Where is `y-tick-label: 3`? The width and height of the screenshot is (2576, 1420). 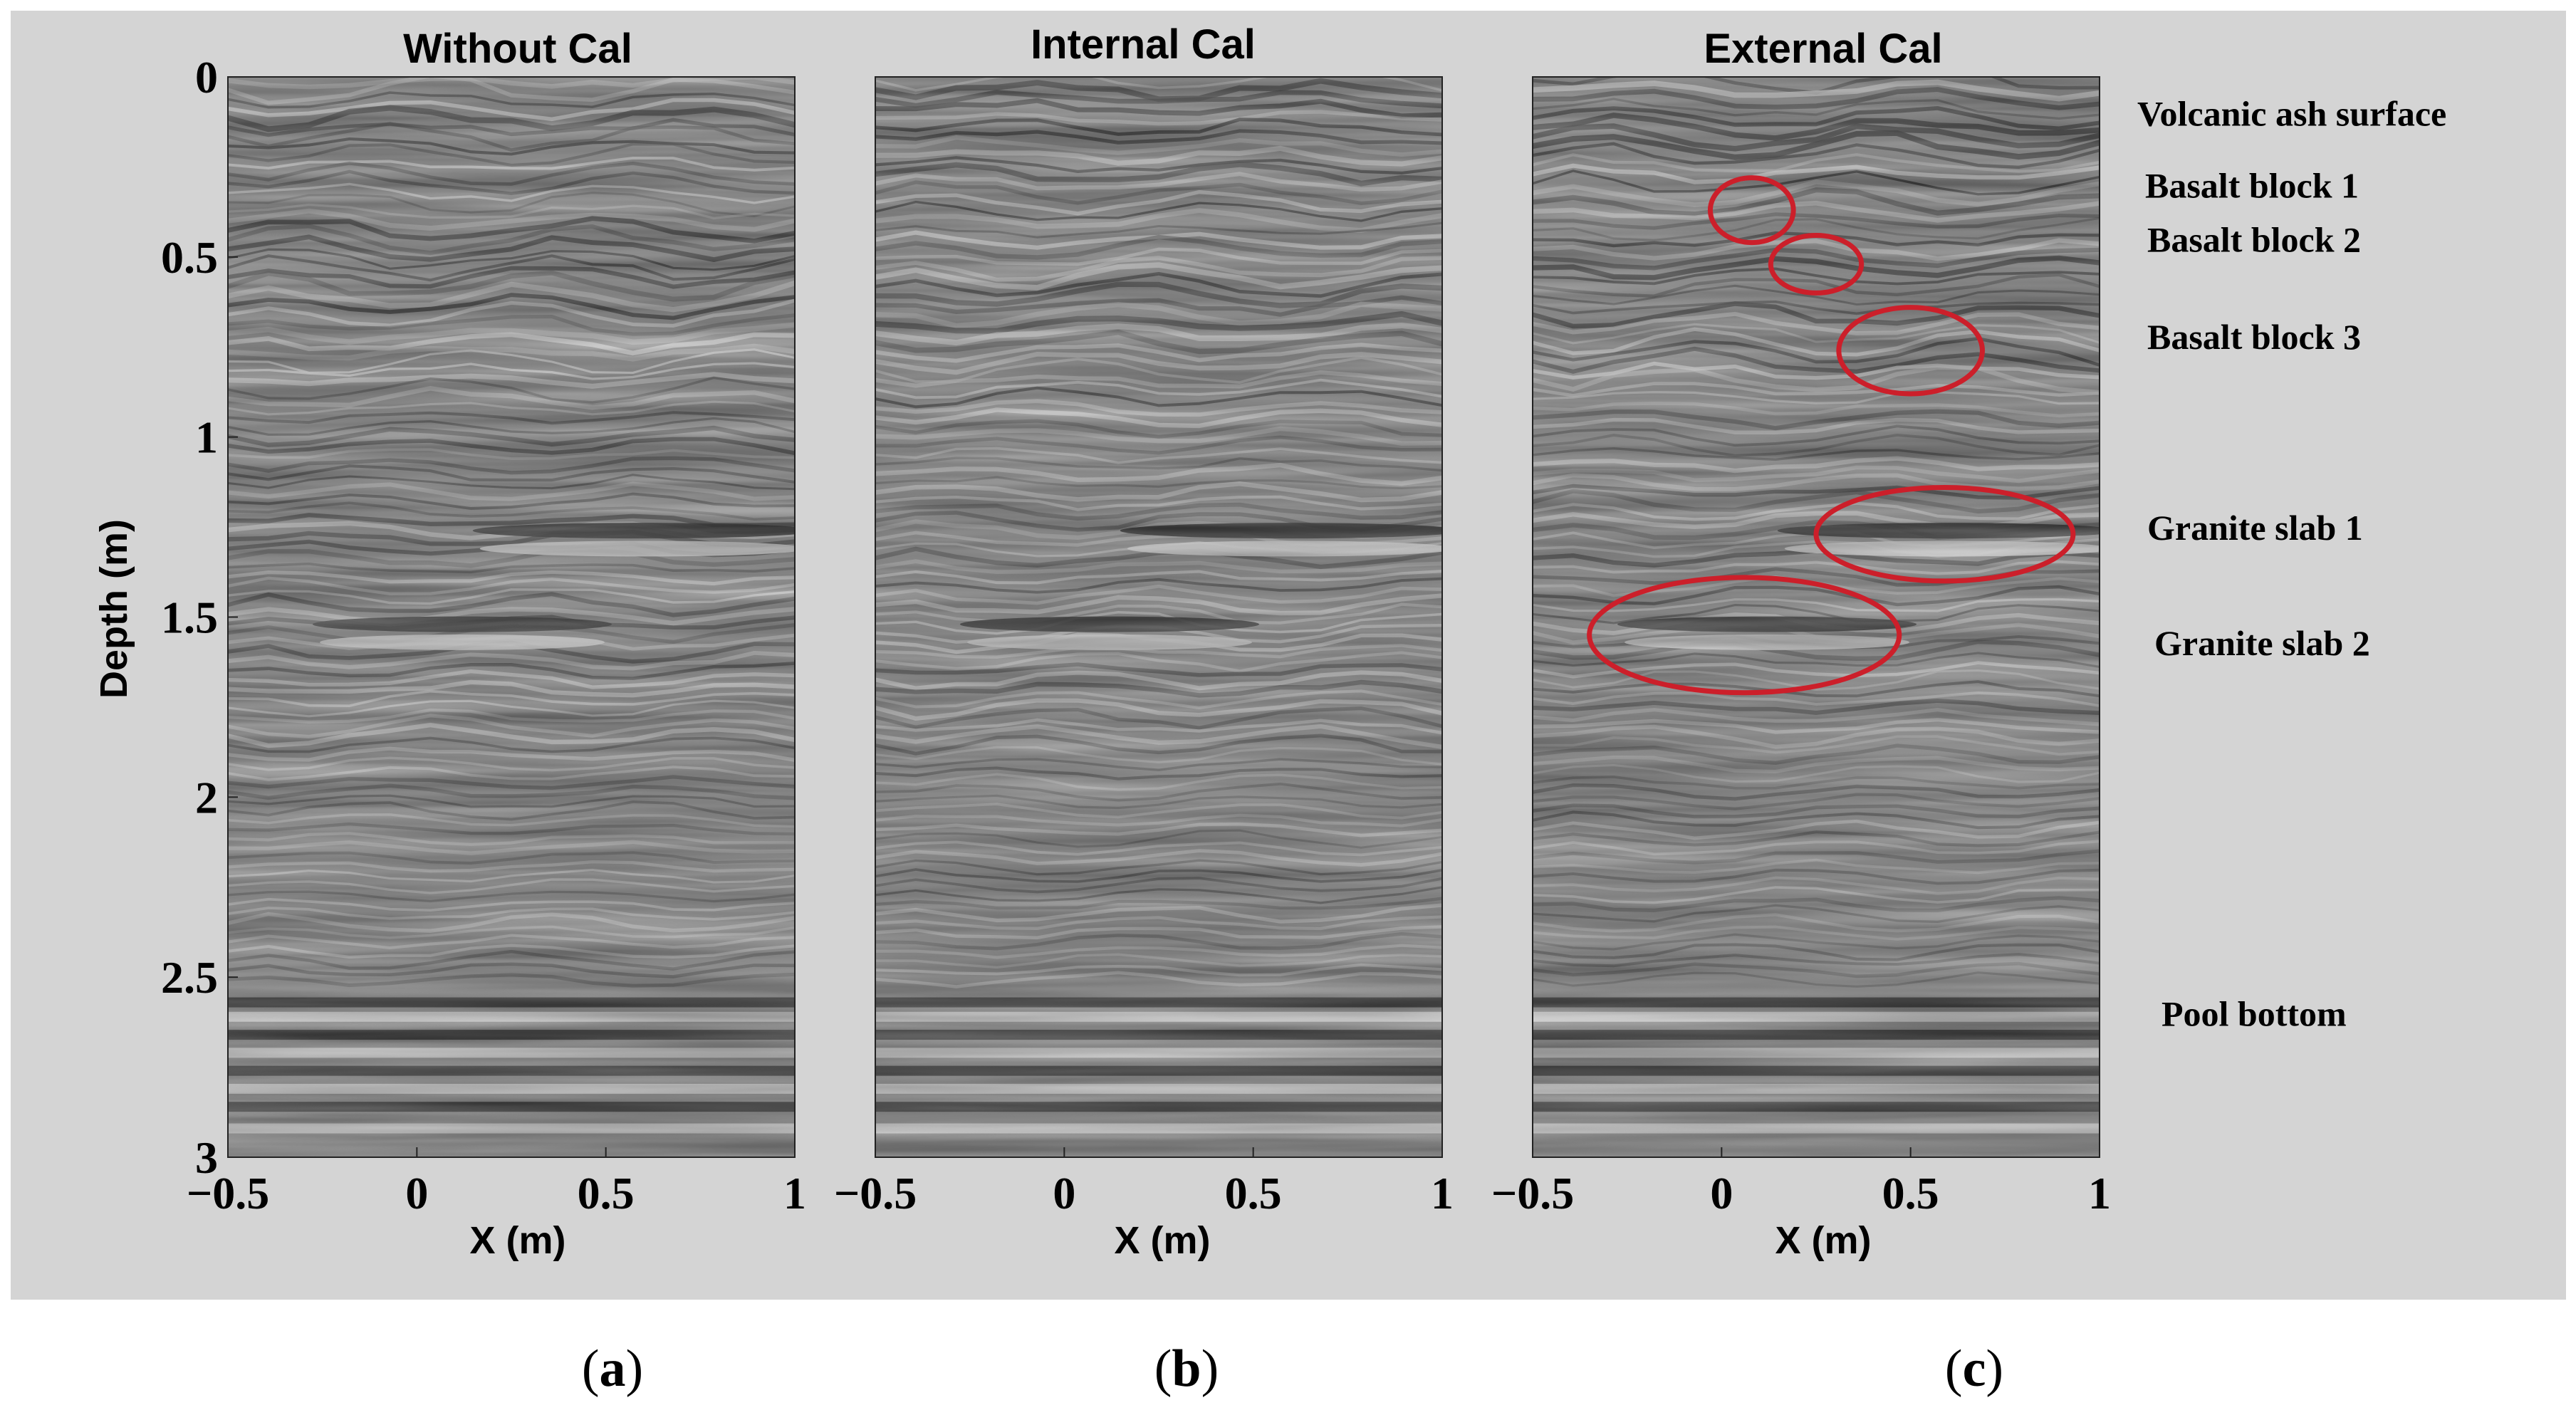 y-tick-label: 3 is located at coordinates (206, 1157).